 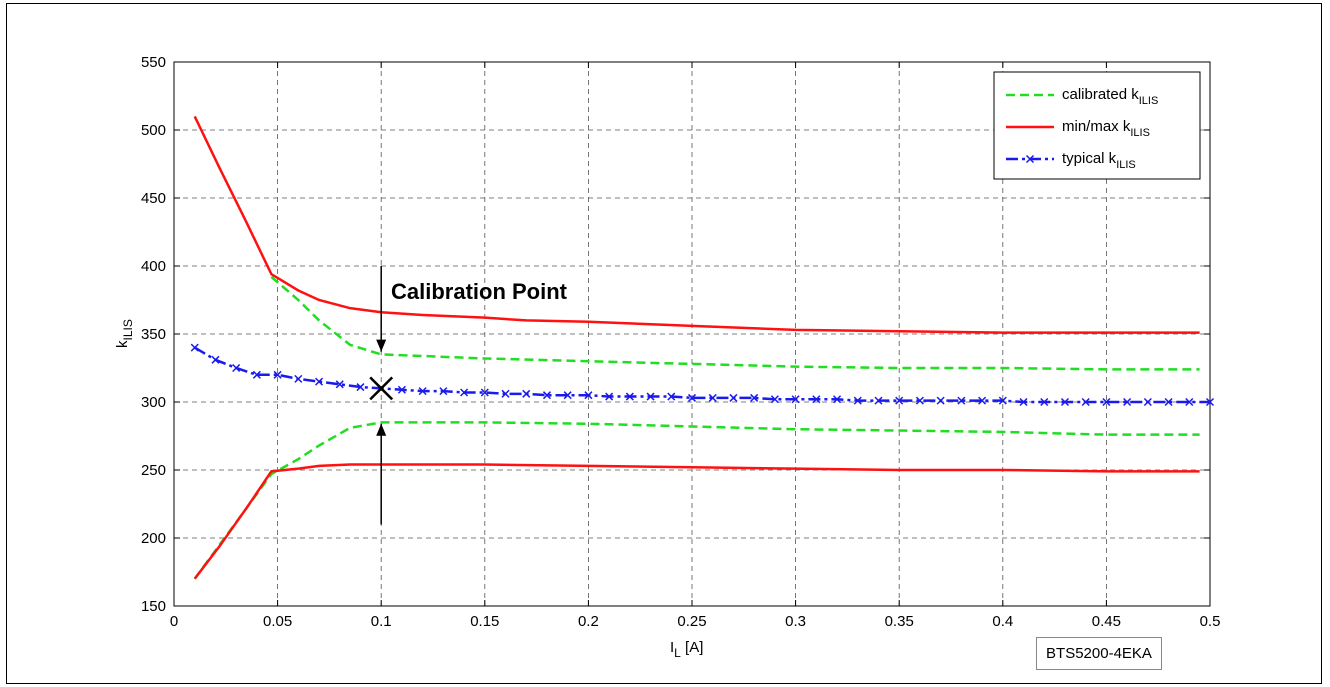 What do you see at coordinates (1100, 94) in the screenshot?
I see `legend-label-main: calibrated k` at bounding box center [1100, 94].